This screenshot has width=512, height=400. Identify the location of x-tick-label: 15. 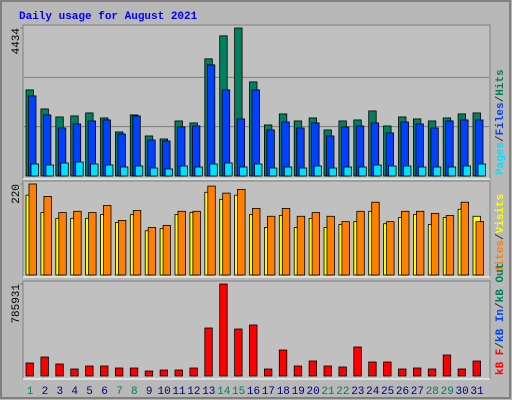
(238, 392).